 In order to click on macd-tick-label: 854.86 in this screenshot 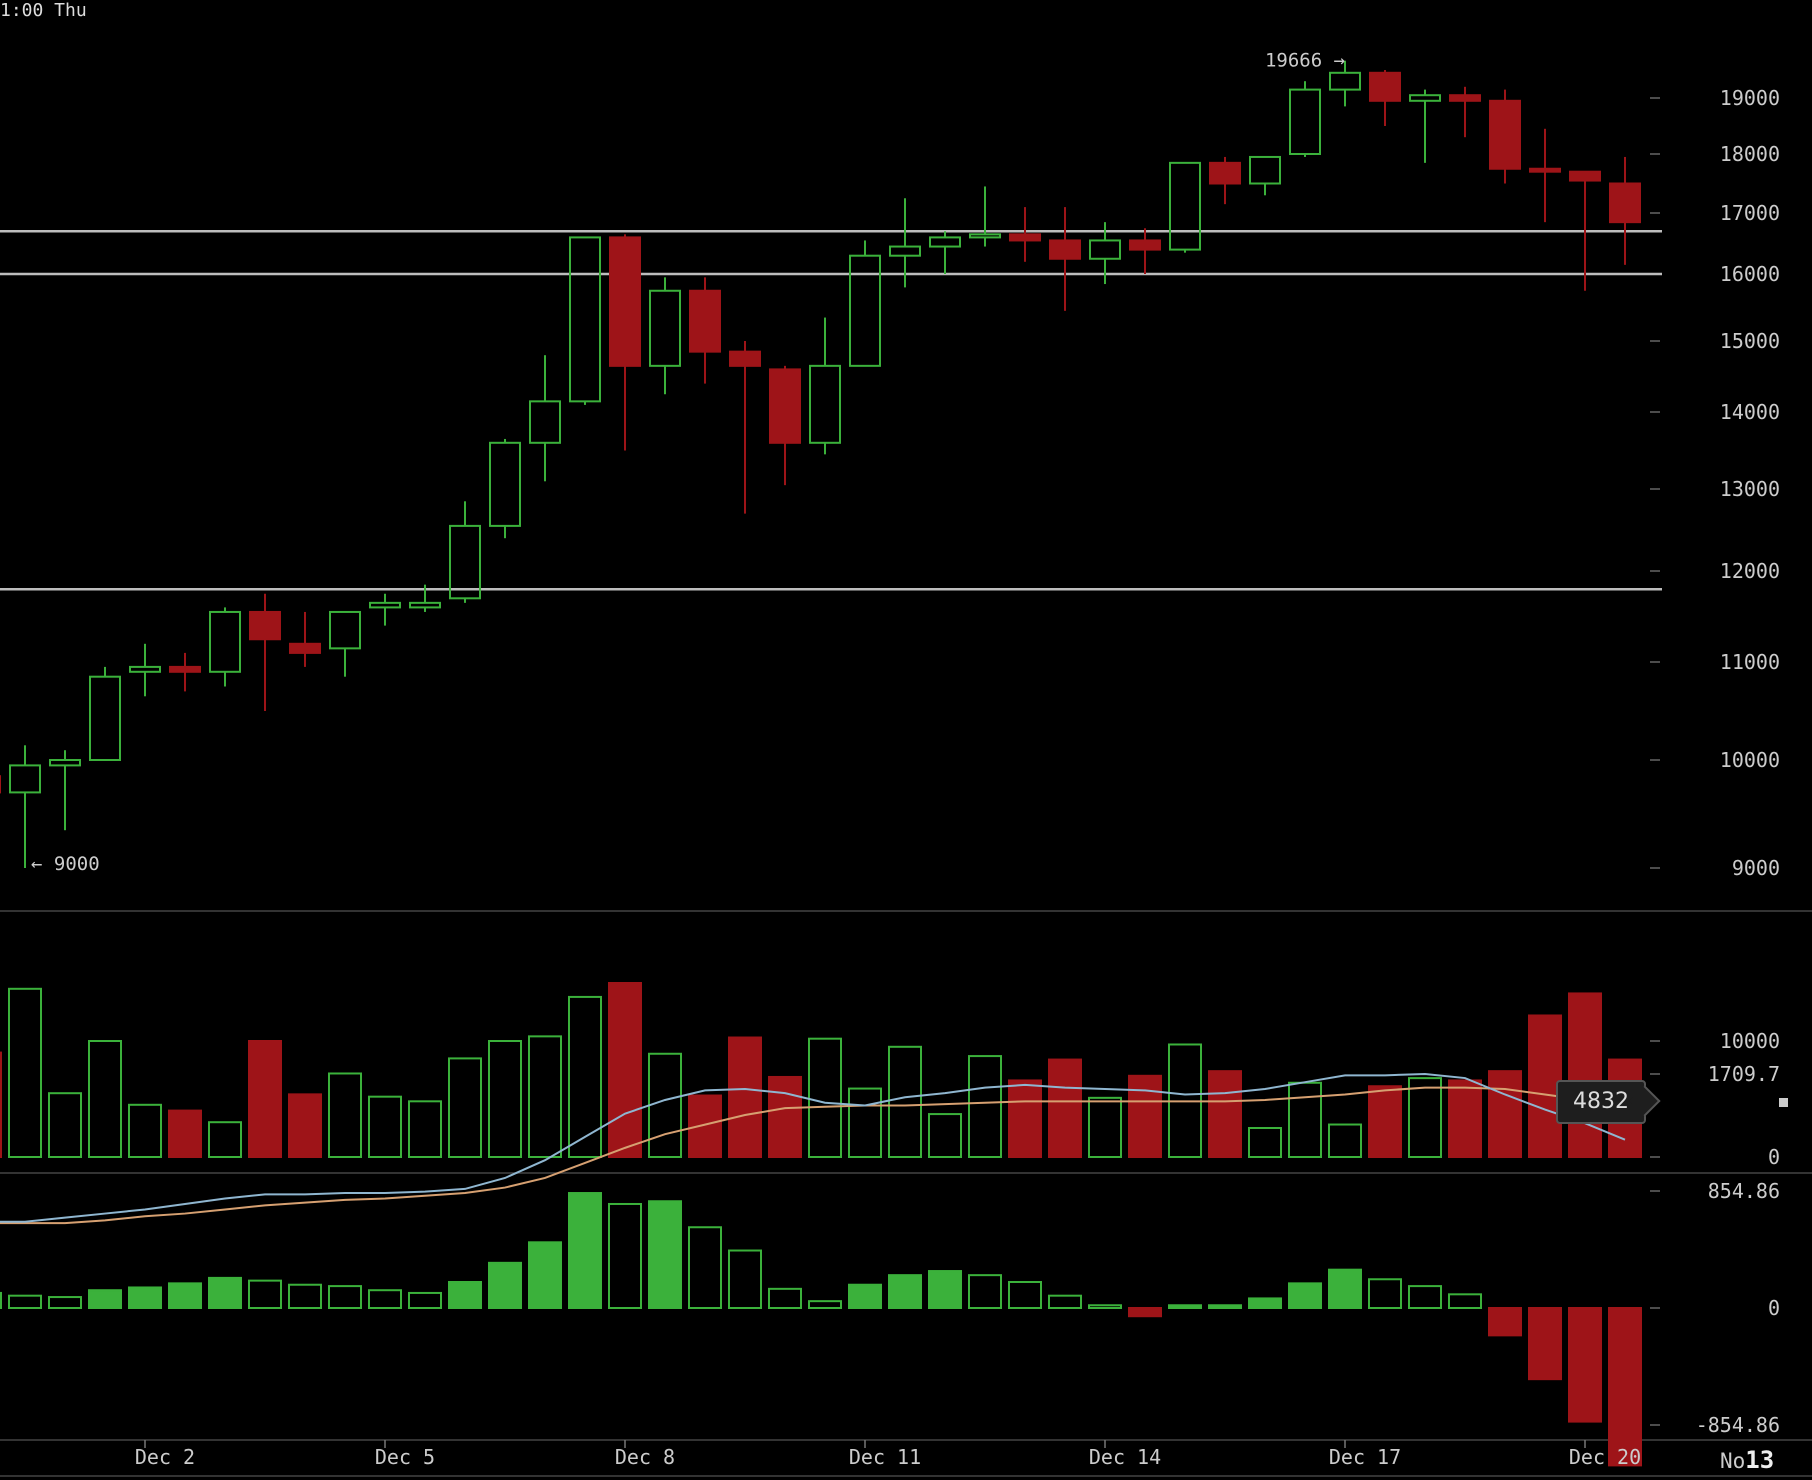, I will do `click(1744, 1191)`.